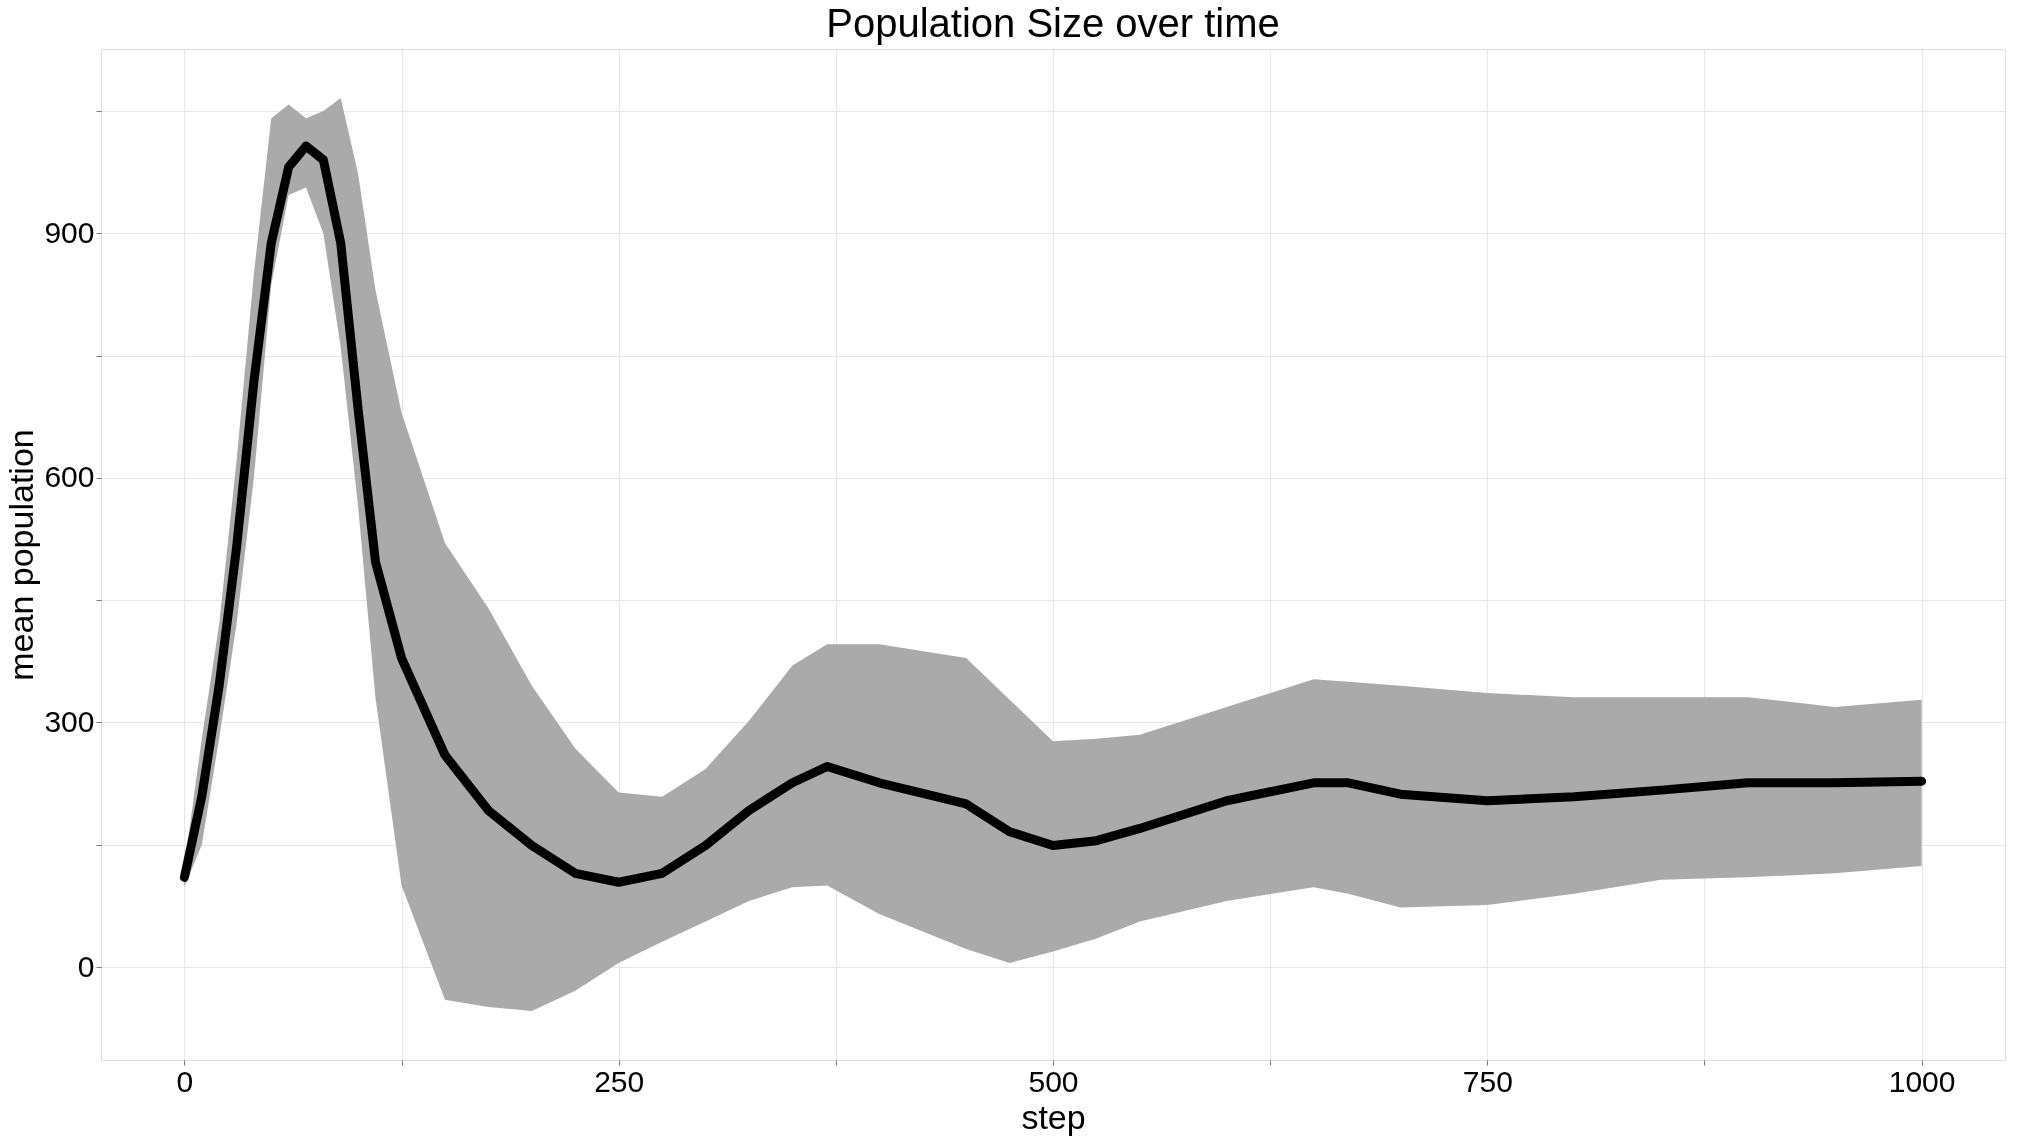  What do you see at coordinates (1053, 23) in the screenshot?
I see `chart-title: Population Size over time` at bounding box center [1053, 23].